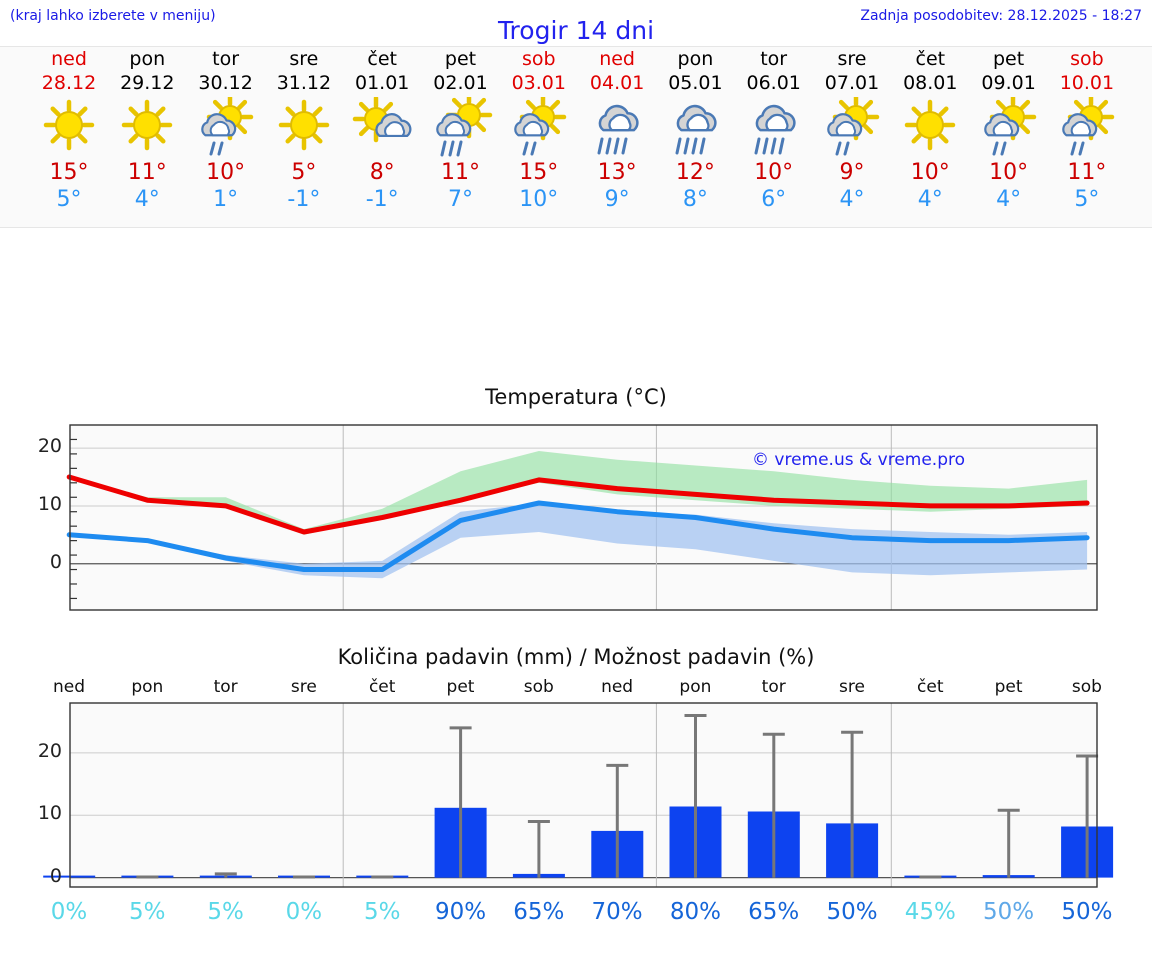  Describe the element at coordinates (774, 199) in the screenshot. I see `min-temperature: 6°` at that location.